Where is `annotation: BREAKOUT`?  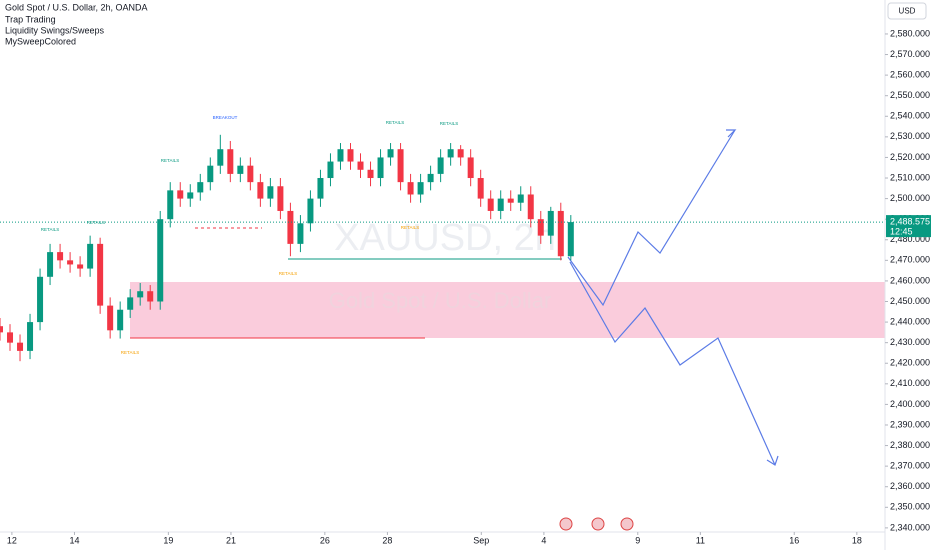
annotation: BREAKOUT is located at coordinates (225, 117).